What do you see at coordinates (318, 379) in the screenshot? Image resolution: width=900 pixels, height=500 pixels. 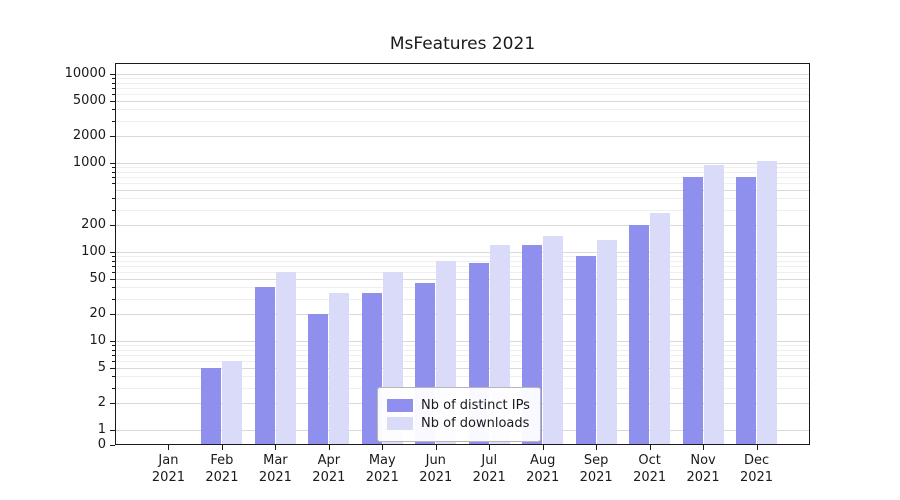 I see `bar-distinct-ips-apr` at bounding box center [318, 379].